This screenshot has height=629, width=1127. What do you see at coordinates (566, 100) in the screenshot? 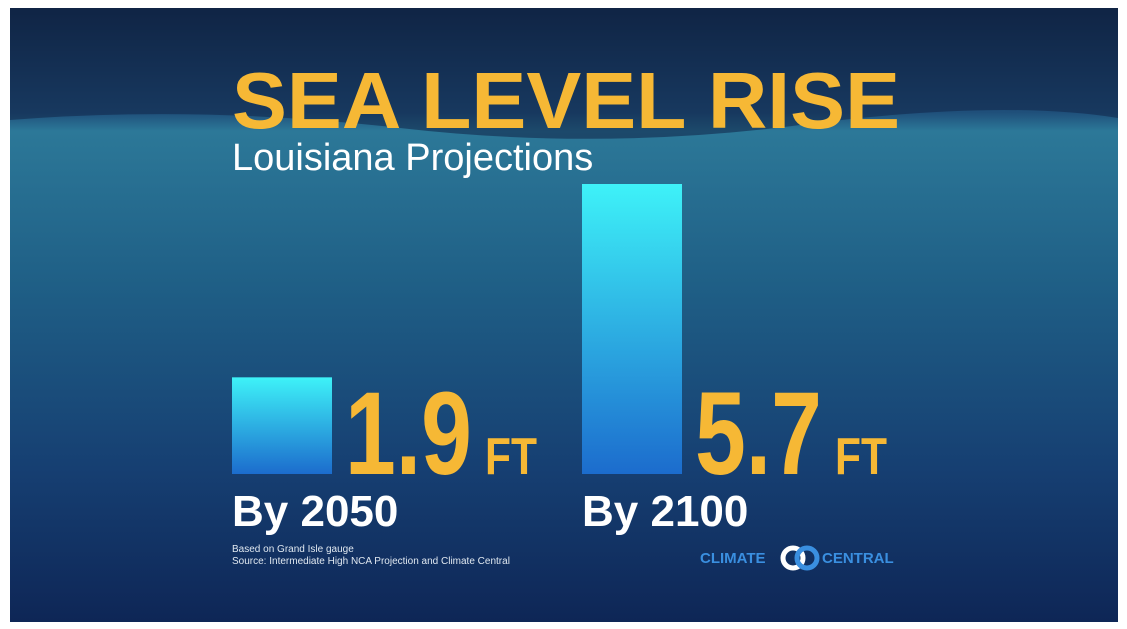
I see `chart-title: SEA LEVEL RISE` at bounding box center [566, 100].